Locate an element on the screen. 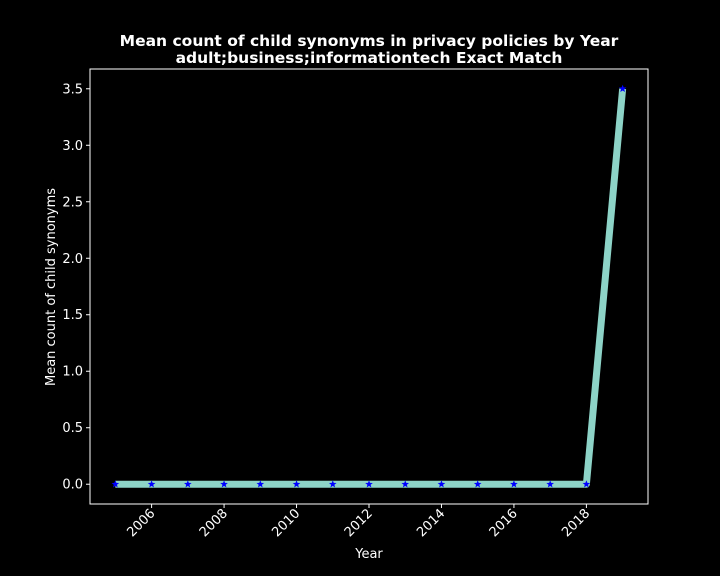 This screenshot has height=576, width=720. y-tick-label: 1.5 is located at coordinates (72, 315).